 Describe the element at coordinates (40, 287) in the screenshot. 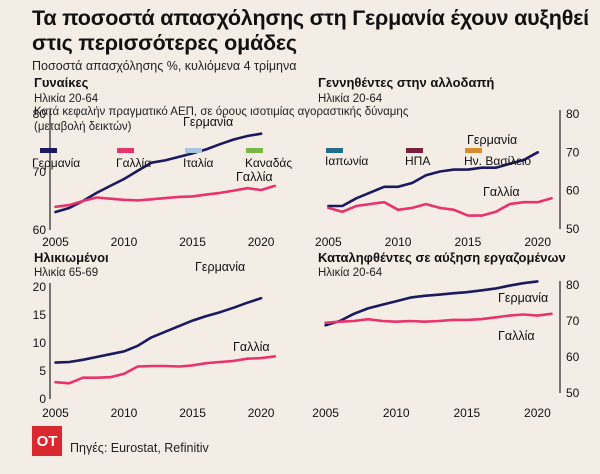

I see `y-tick-label: 20` at that location.